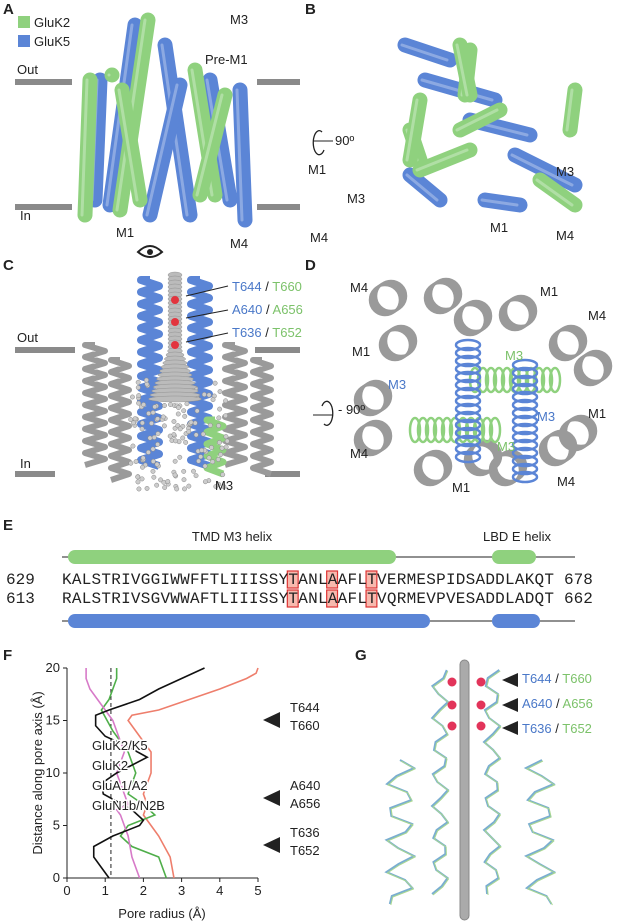  I want to click on backbone-k2, so click(441, 783).